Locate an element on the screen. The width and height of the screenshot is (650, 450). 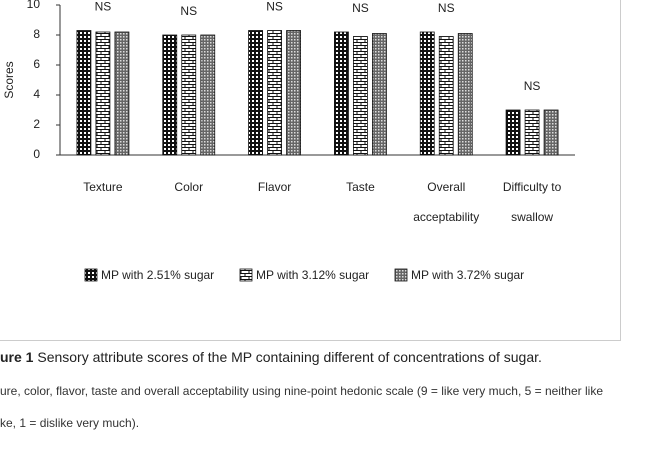
y-tick-label: 10 is located at coordinates (34, 5).